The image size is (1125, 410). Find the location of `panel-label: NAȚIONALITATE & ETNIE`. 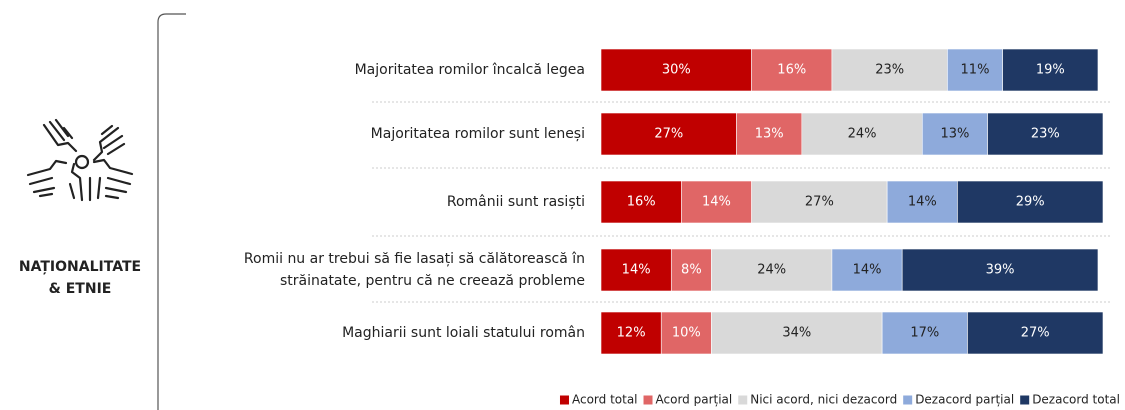

panel-label: NAȚIONALITATE & ETNIE is located at coordinates (80, 278).